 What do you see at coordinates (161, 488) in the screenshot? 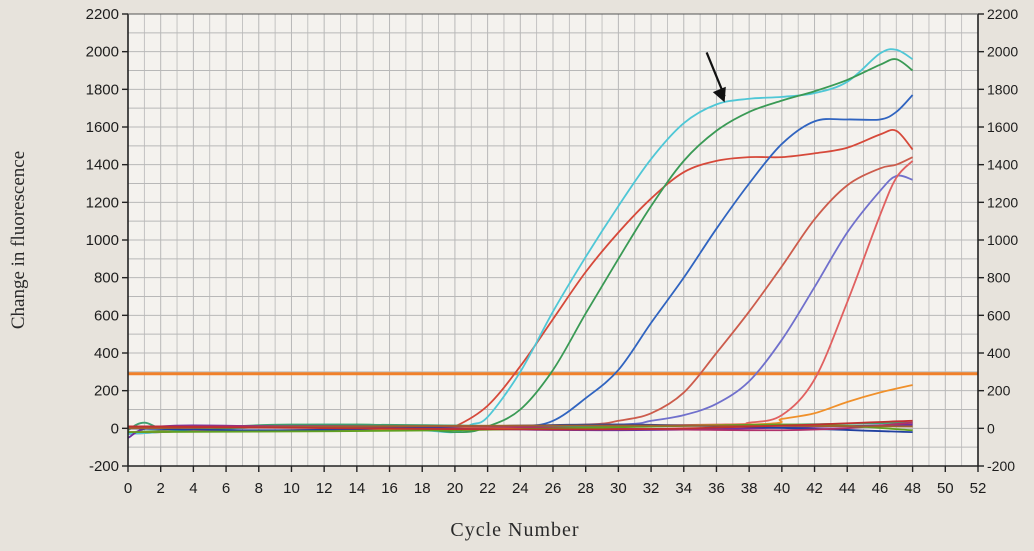
I see `x-tick-label: 2` at bounding box center [161, 488].